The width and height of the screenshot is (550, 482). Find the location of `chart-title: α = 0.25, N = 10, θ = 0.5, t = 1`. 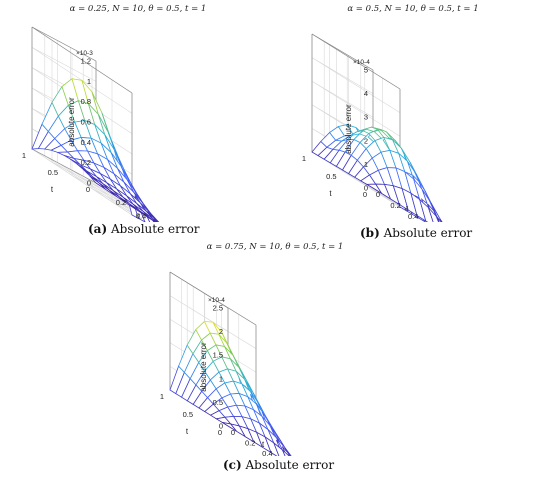

chart-title: α = 0.25, N = 10, θ = 0.5, t = 1 is located at coordinates (138, 9).